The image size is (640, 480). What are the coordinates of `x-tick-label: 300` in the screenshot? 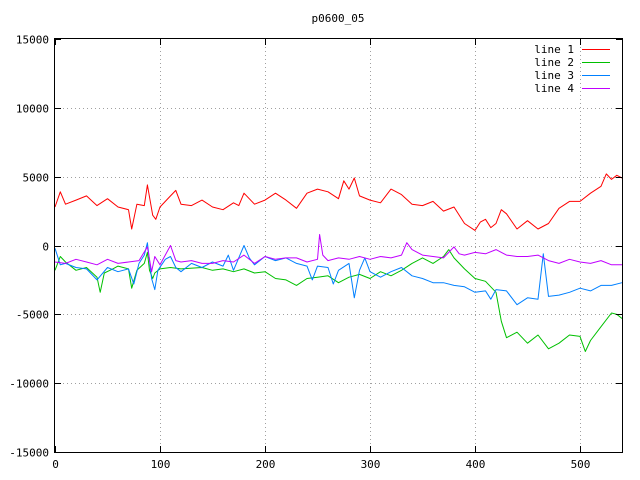 It's located at (371, 464).